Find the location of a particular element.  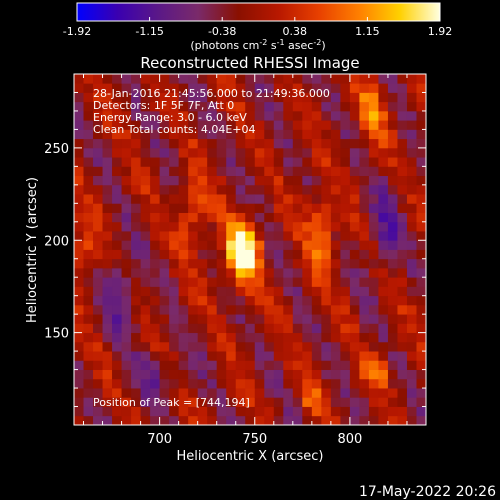

colorbar-tick-label: 1.15 is located at coordinates (367, 31).